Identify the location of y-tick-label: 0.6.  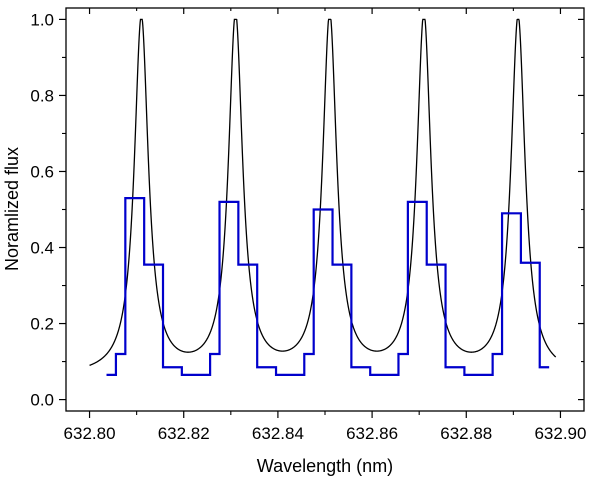
(42, 171).